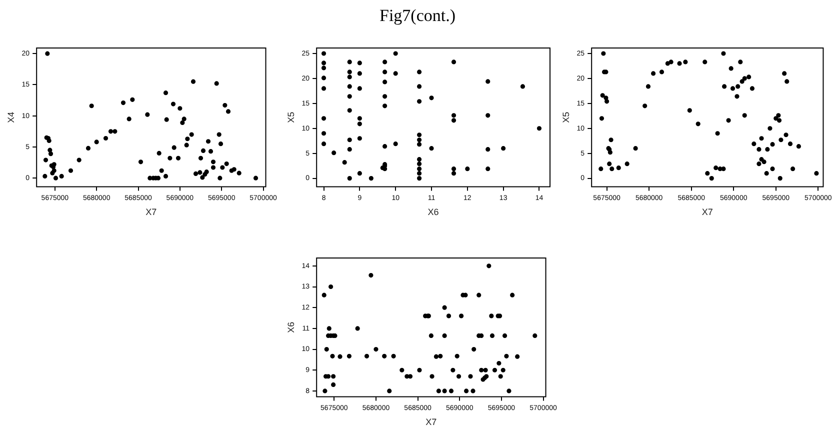 The image size is (835, 432). Describe the element at coordinates (11, 117) in the screenshot. I see `y-axis-title: X4` at that location.